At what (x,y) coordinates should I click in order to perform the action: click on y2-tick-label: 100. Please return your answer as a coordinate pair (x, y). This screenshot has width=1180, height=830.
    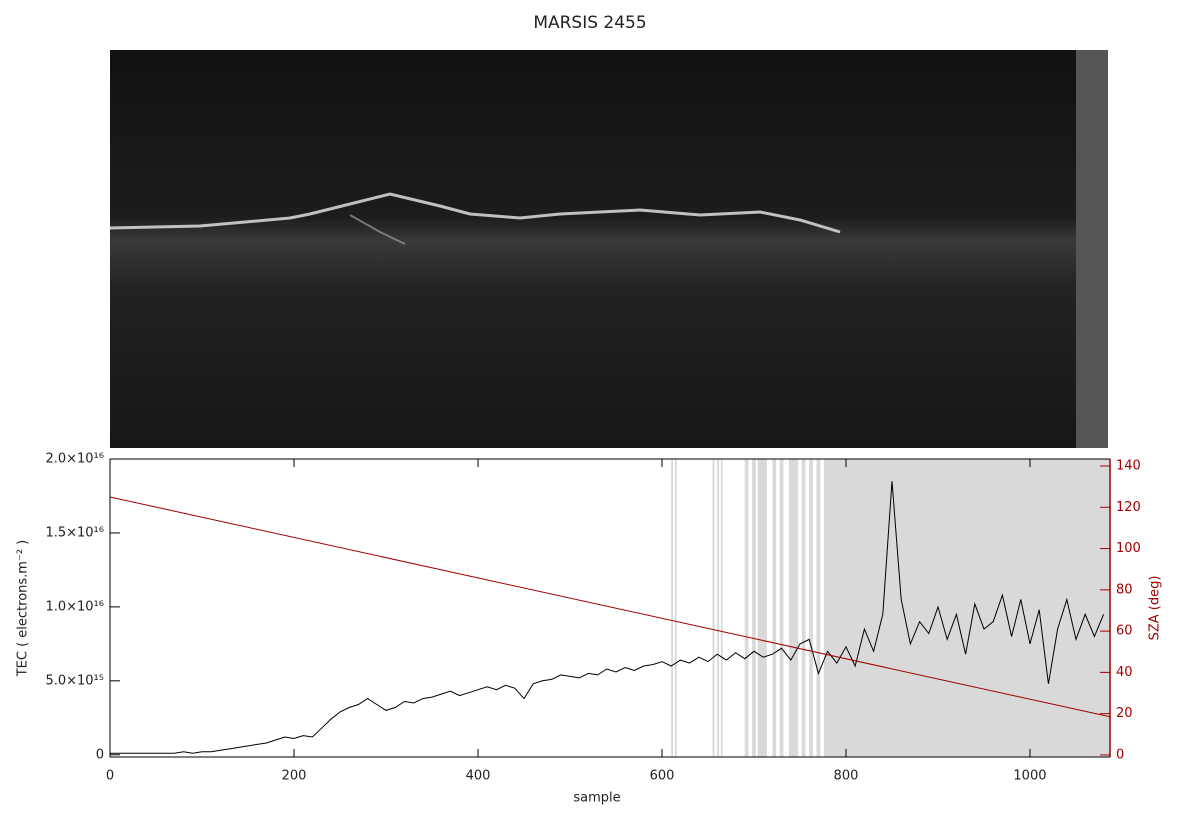
    Looking at the image, I should click on (1128, 548).